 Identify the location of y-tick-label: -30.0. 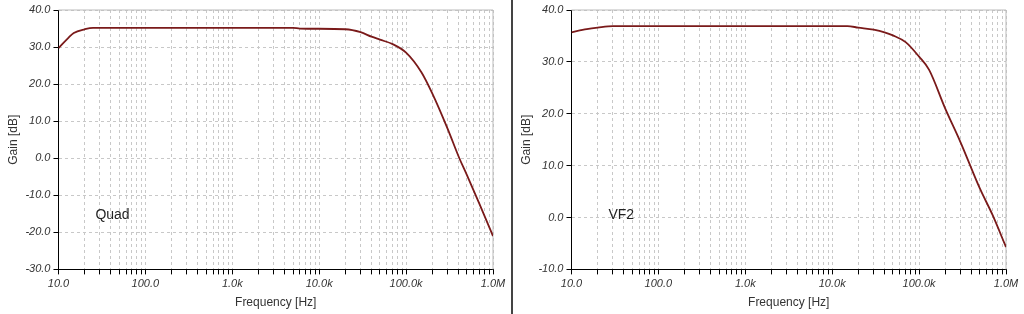
(38, 268).